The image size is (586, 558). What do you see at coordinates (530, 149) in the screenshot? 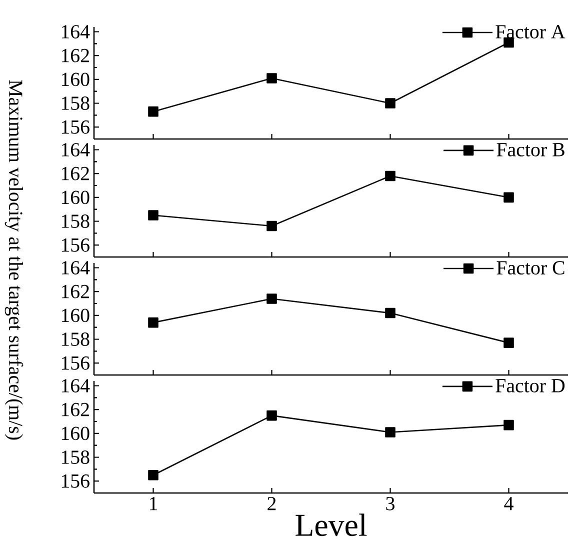
I see `legend-label: Factor B` at bounding box center [530, 149].